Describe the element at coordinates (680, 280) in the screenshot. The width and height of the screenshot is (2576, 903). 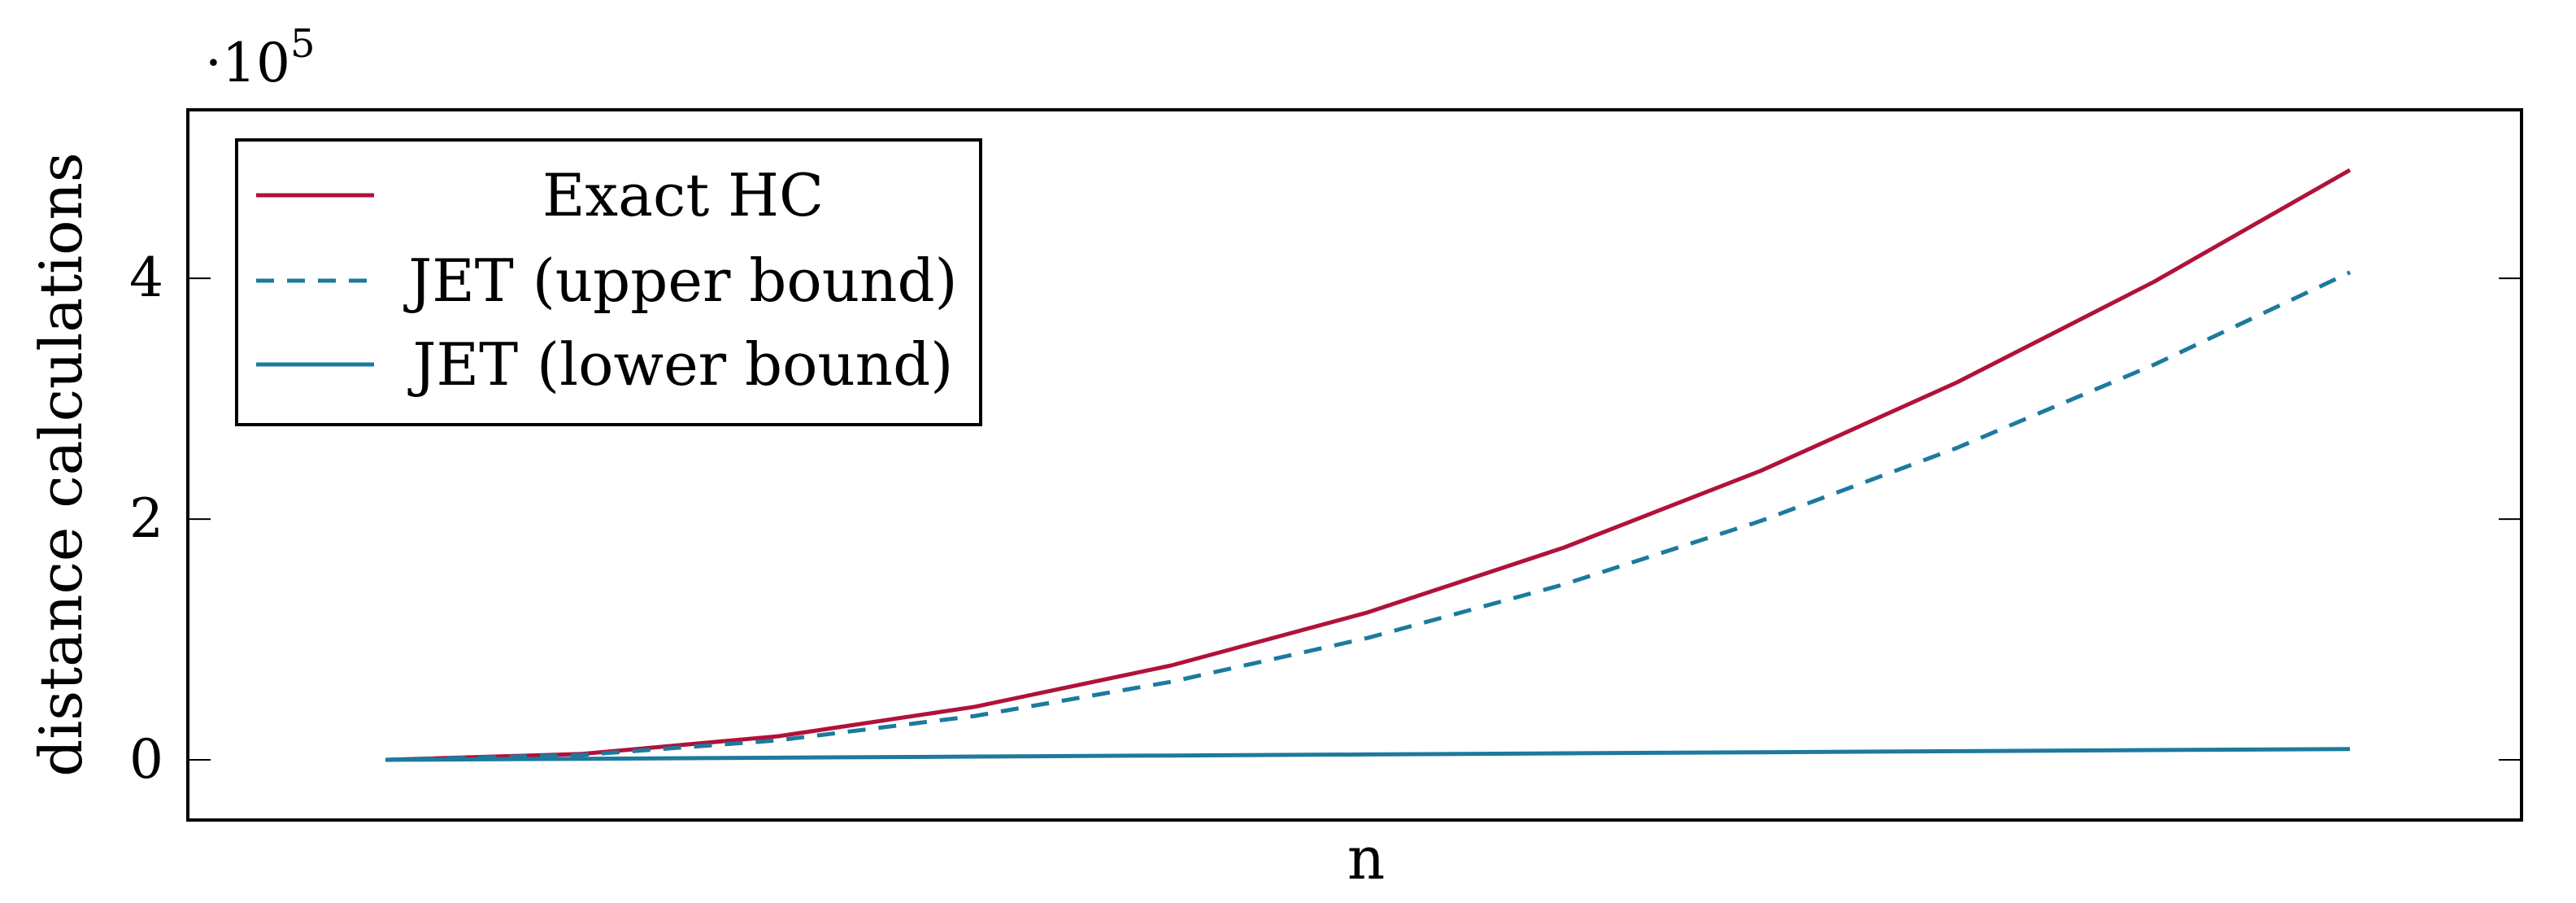
I see `legend-label: JET (upper bound)` at that location.